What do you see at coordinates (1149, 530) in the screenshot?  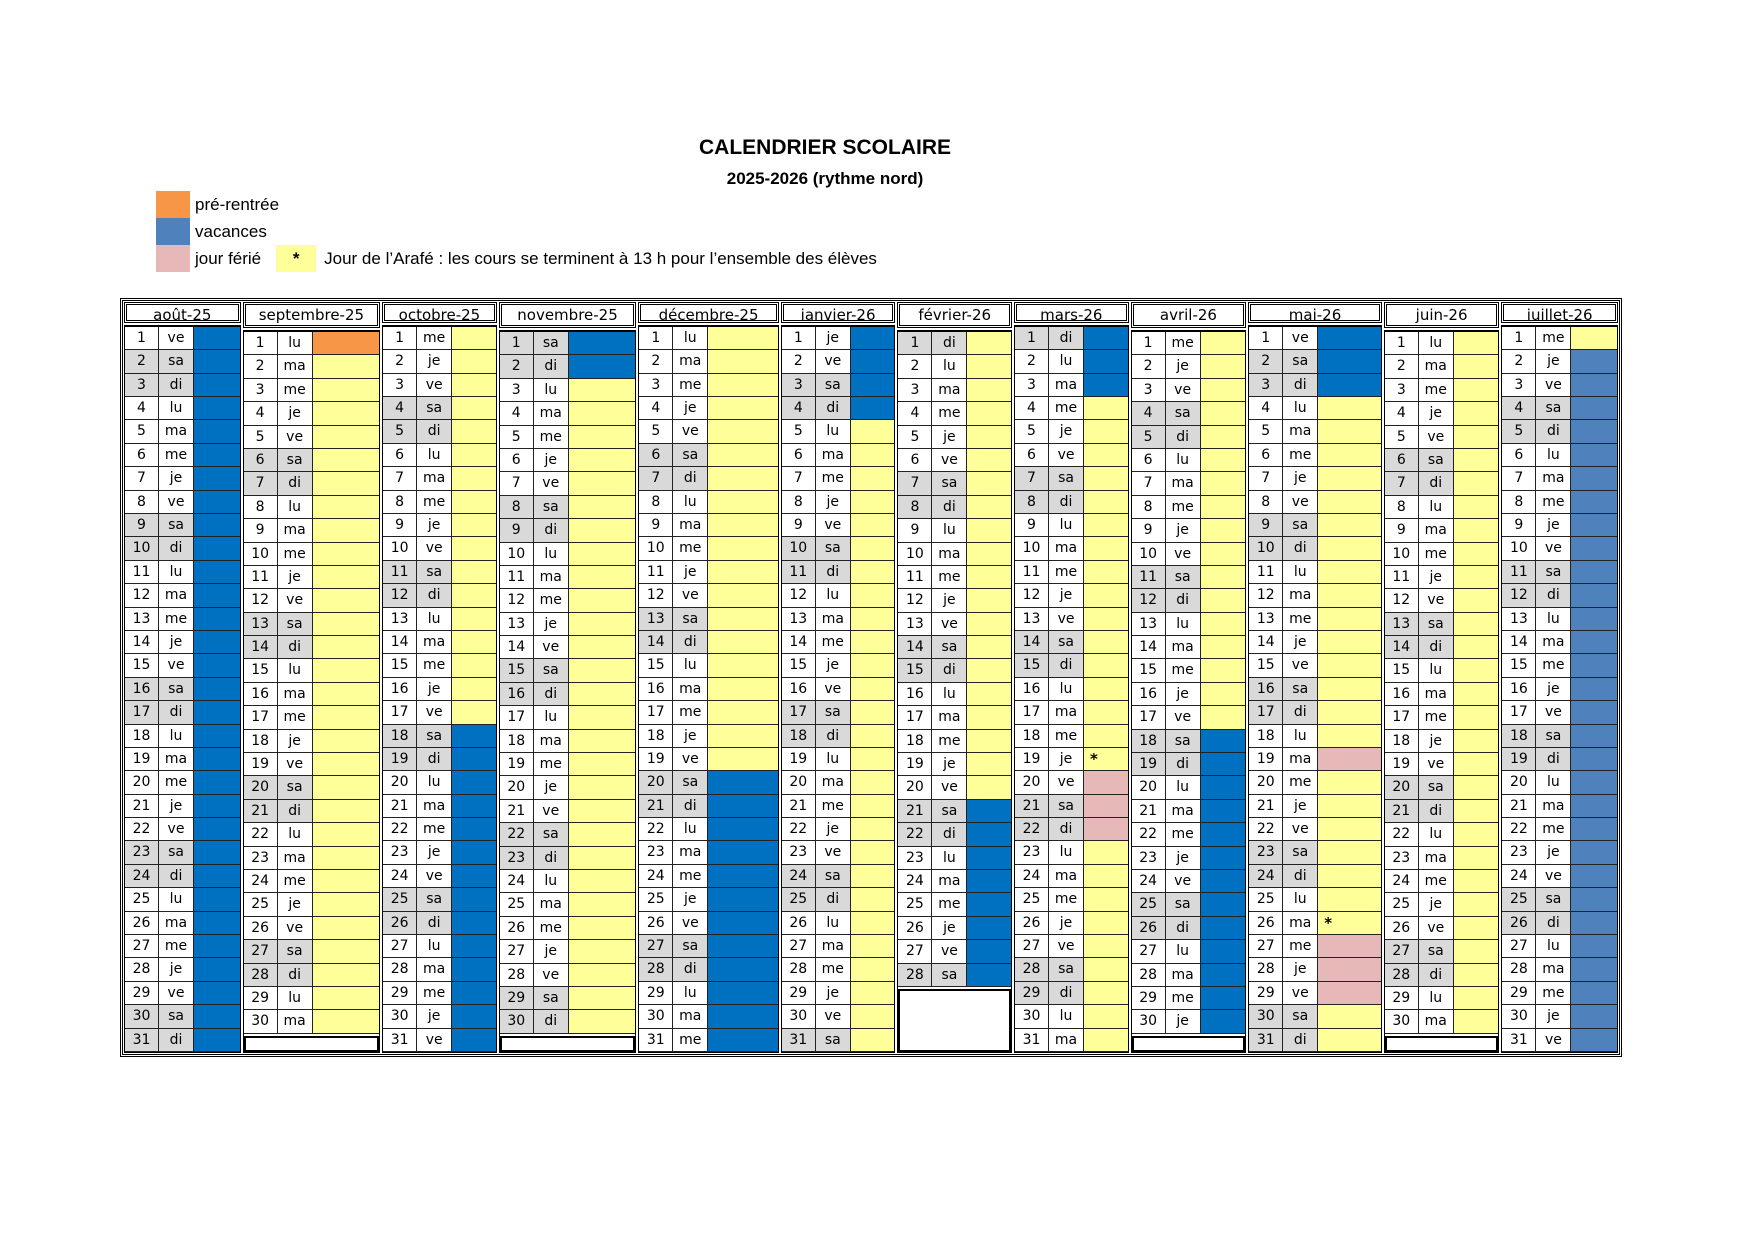 I see `day-number: 9` at bounding box center [1149, 530].